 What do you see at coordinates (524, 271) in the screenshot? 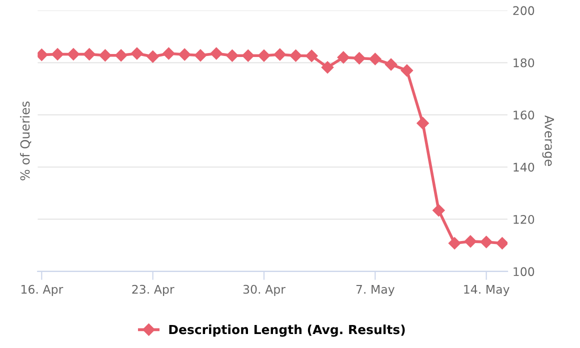
I see `y2-tick-label: 100` at bounding box center [524, 271].